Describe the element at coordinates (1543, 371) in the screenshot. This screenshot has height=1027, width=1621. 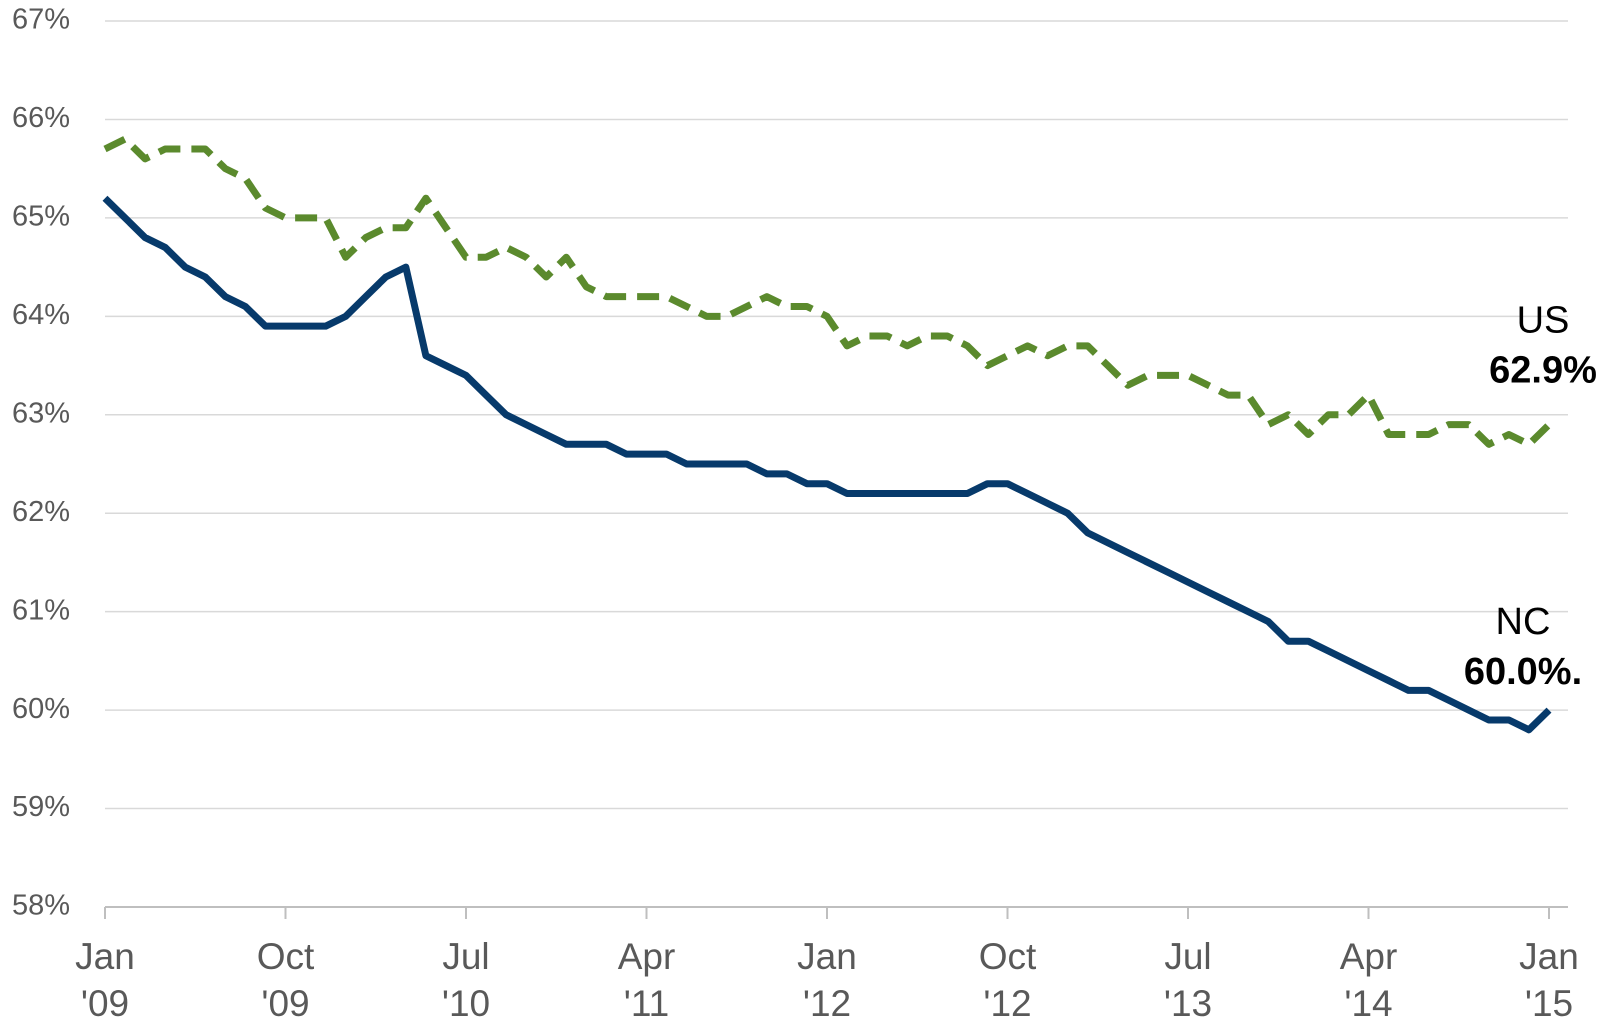
I see `end-label: 62.9%` at that location.